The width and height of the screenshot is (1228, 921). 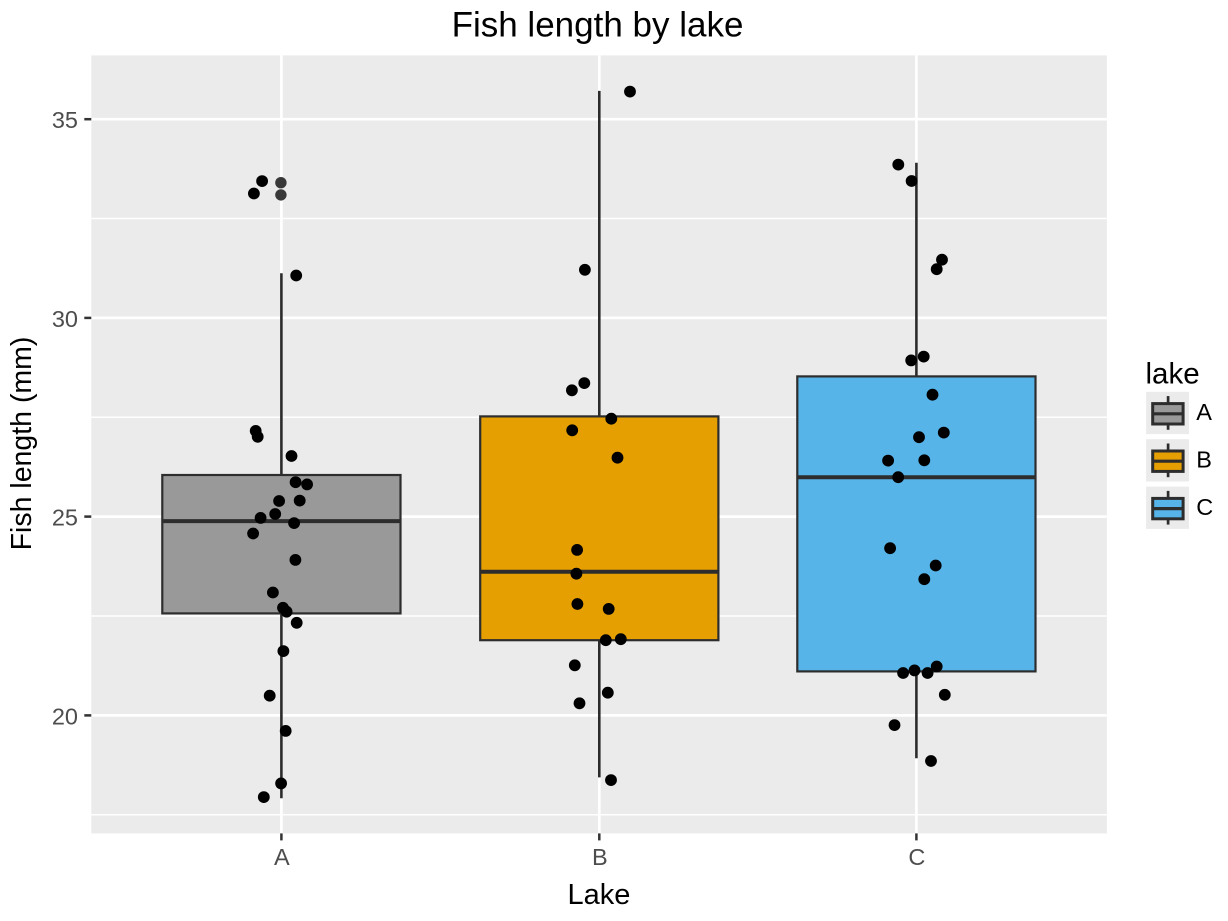 What do you see at coordinates (1173, 373) in the screenshot?
I see `svg-text: lake` at bounding box center [1173, 373].